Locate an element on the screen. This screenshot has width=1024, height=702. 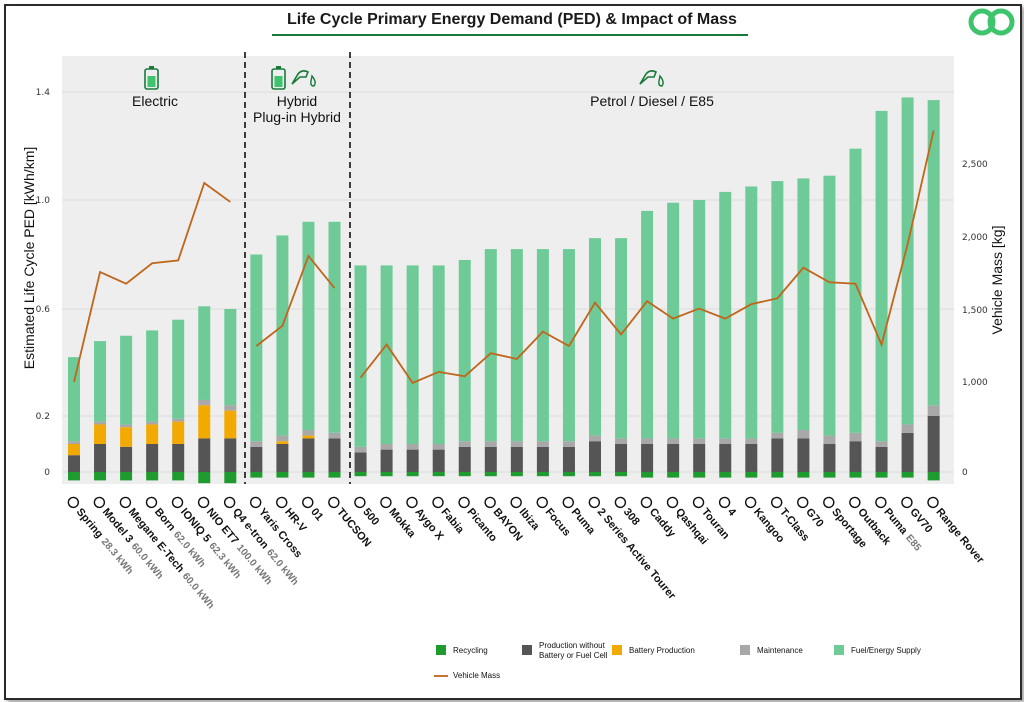
category-name: Mokka is located at coordinates (402, 523).